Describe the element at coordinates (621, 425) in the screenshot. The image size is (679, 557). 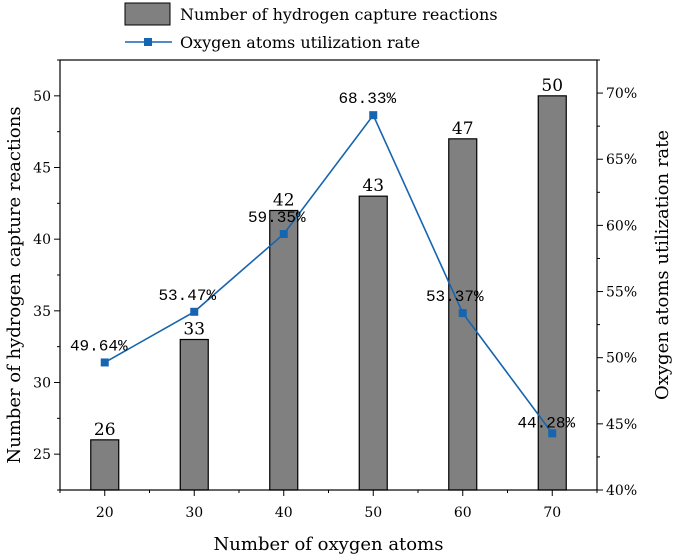
I see `y2-tick-label: 45%` at that location.